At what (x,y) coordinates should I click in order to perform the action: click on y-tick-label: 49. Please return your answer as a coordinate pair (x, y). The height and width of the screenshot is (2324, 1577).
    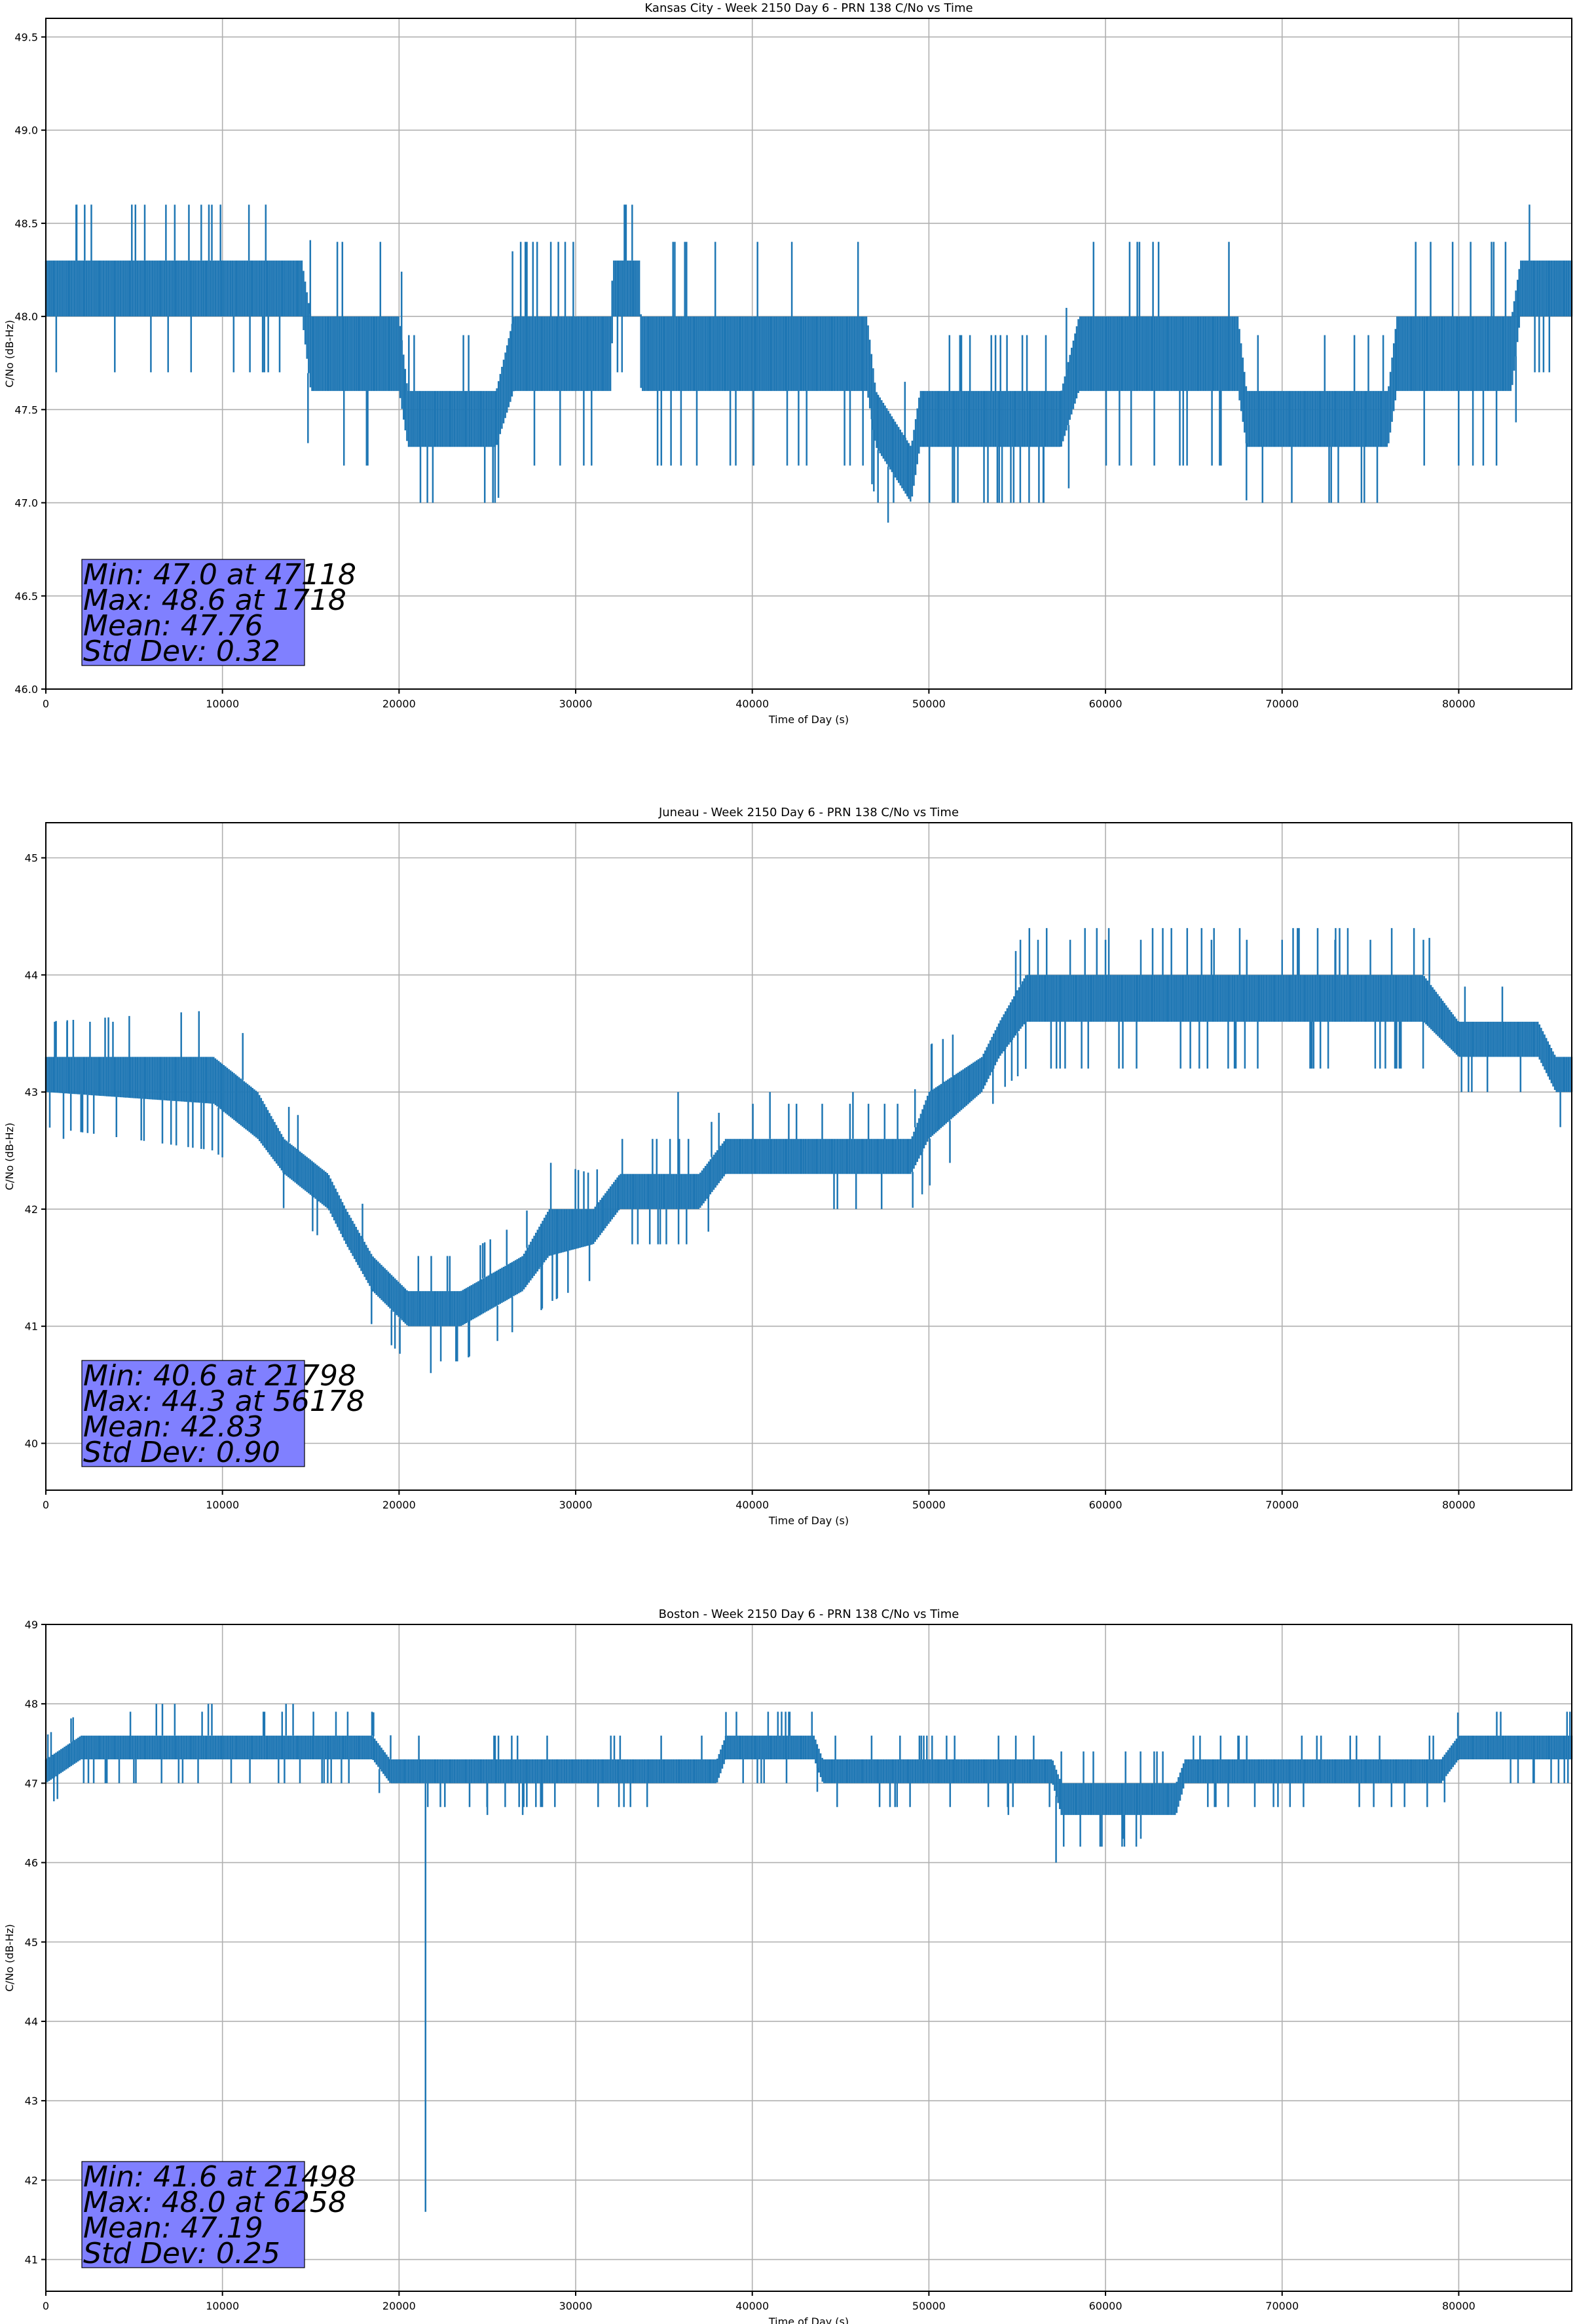
    Looking at the image, I should click on (31, 1625).